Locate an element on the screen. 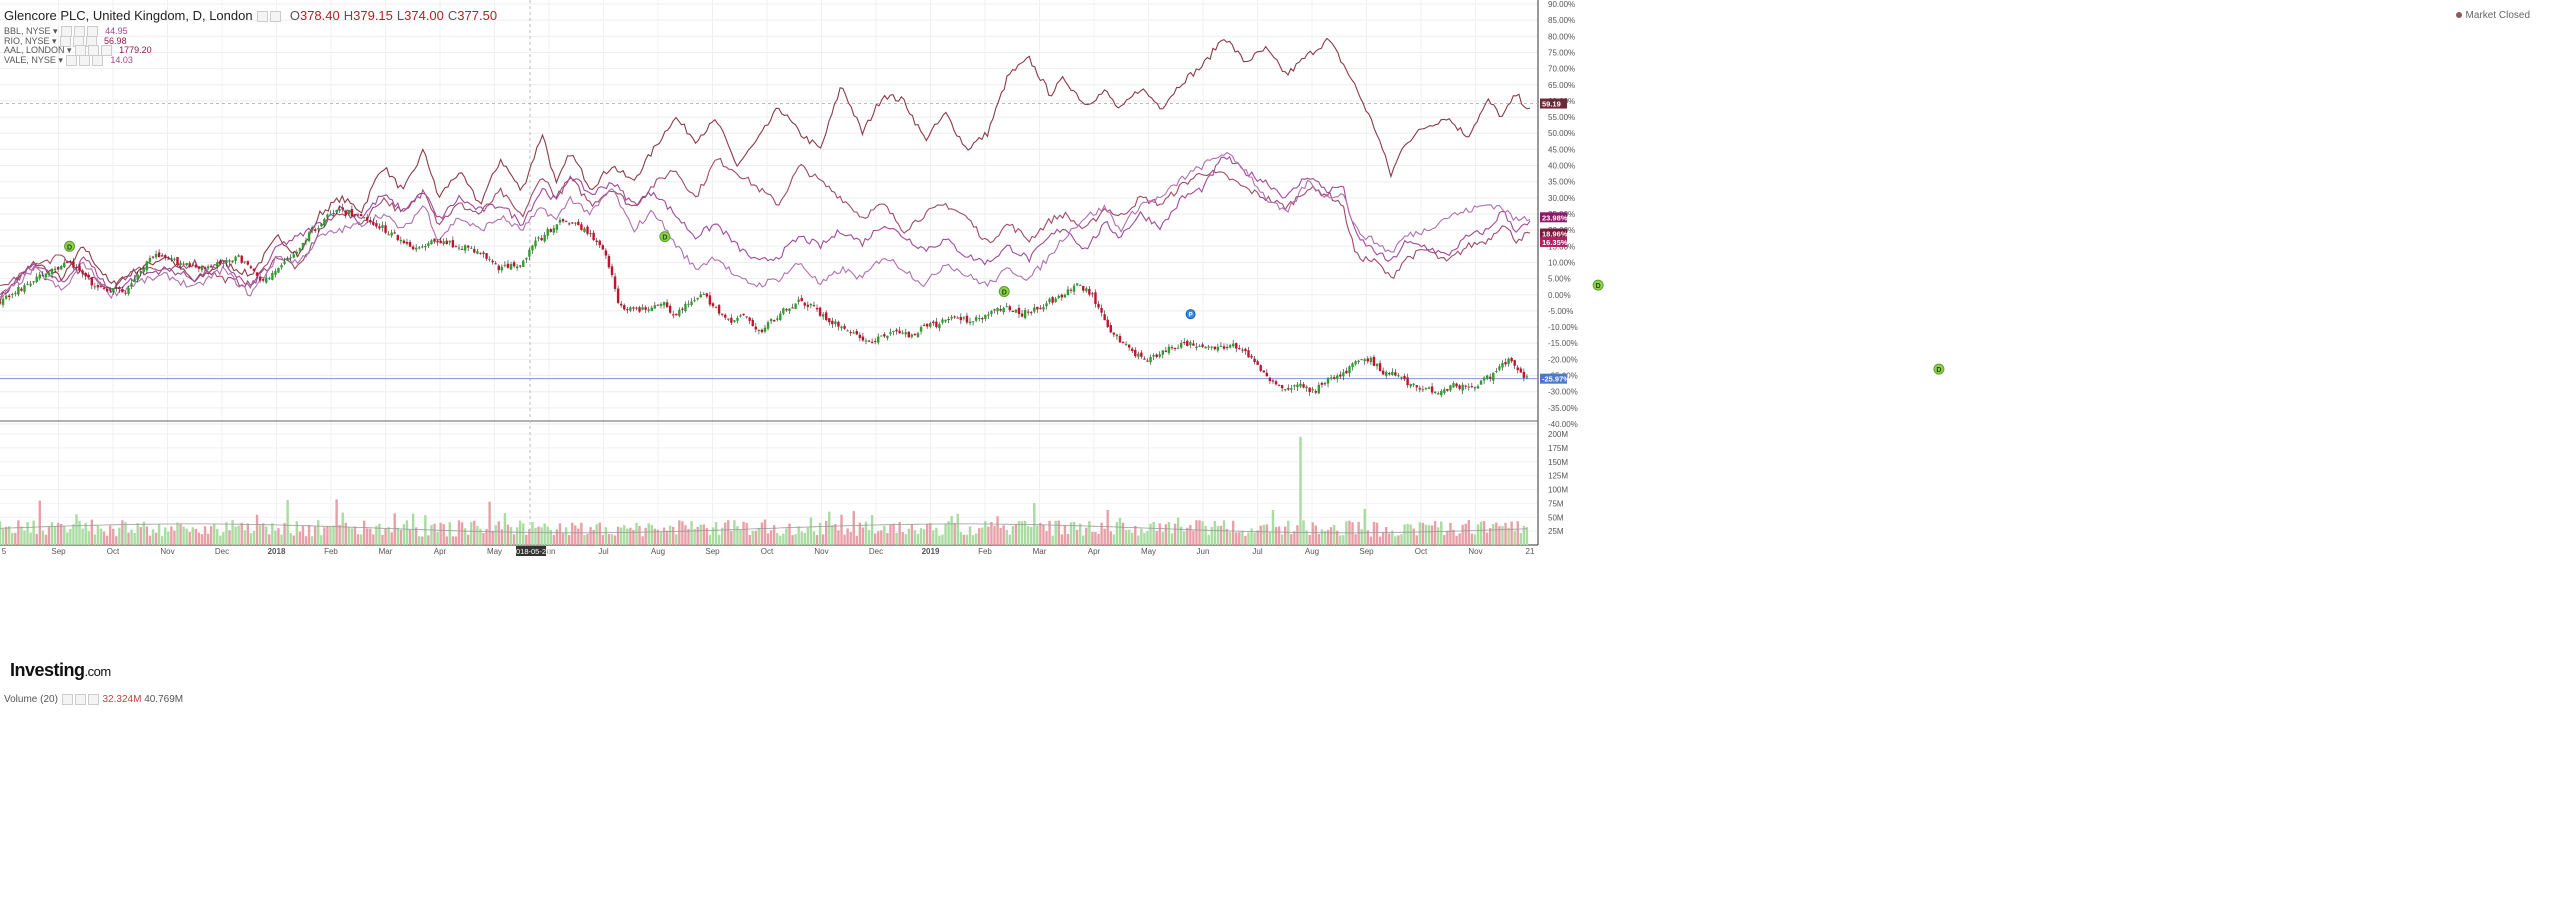 The width and height of the screenshot is (2560, 910). time-tick-label: Mar is located at coordinates (1040, 551).